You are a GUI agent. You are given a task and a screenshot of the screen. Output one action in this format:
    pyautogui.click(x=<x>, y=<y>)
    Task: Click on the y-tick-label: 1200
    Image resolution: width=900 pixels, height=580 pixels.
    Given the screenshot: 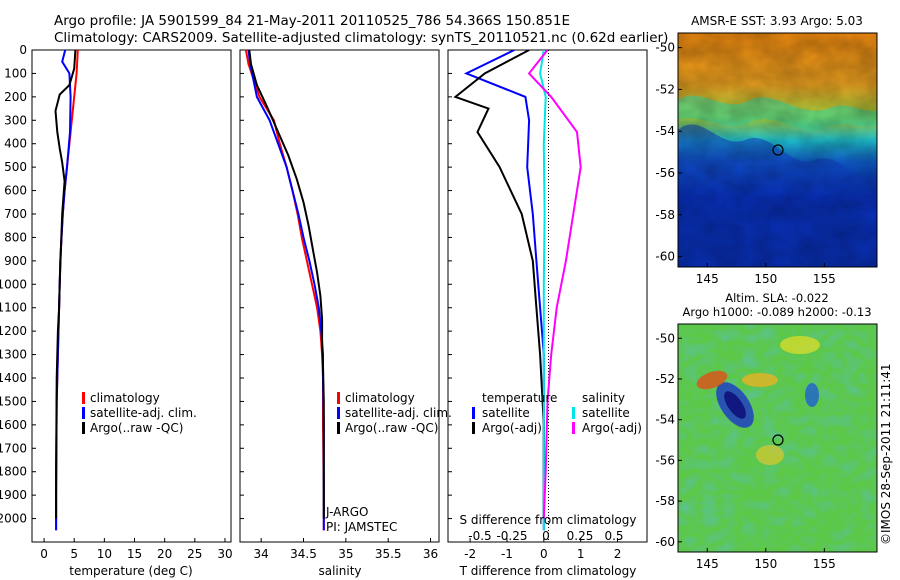 What is the action you would take?
    pyautogui.click(x=13, y=331)
    